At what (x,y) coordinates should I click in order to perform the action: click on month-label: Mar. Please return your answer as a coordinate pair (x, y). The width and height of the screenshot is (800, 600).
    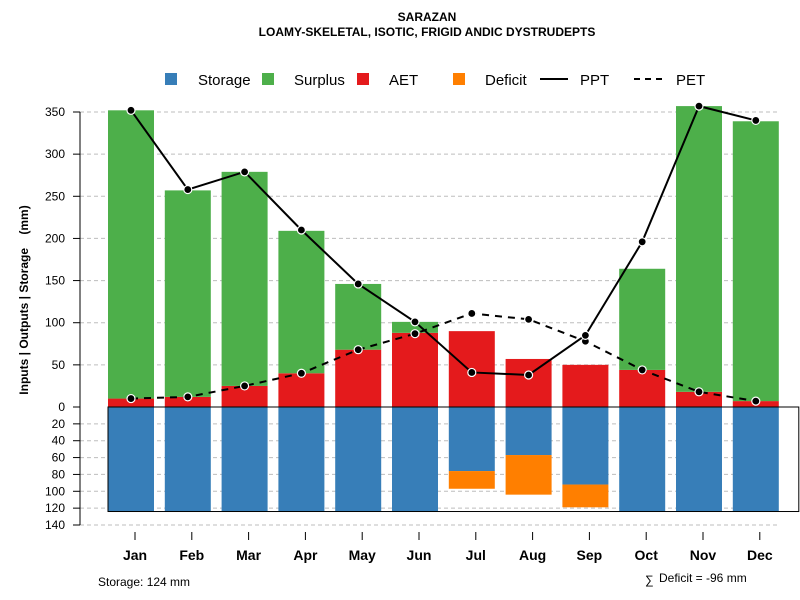
    Looking at the image, I should click on (248, 555).